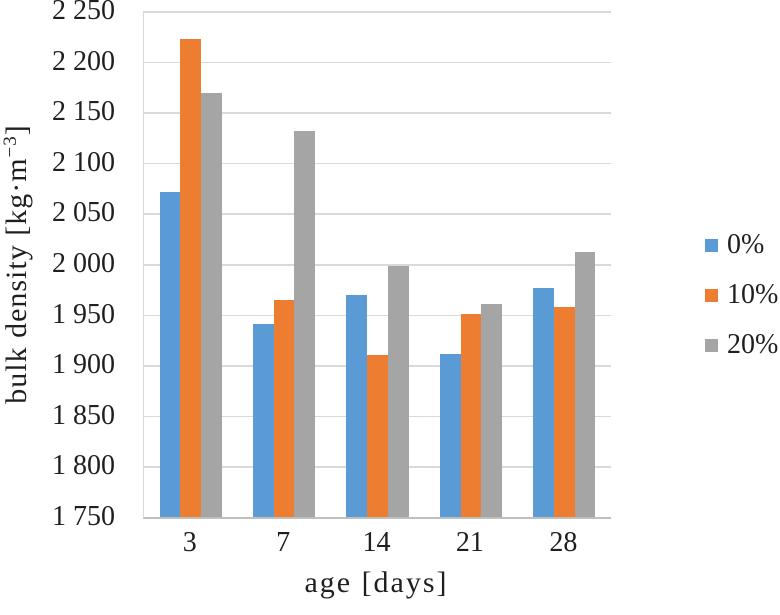  I want to click on x-axis-title: age [days], so click(376, 582).